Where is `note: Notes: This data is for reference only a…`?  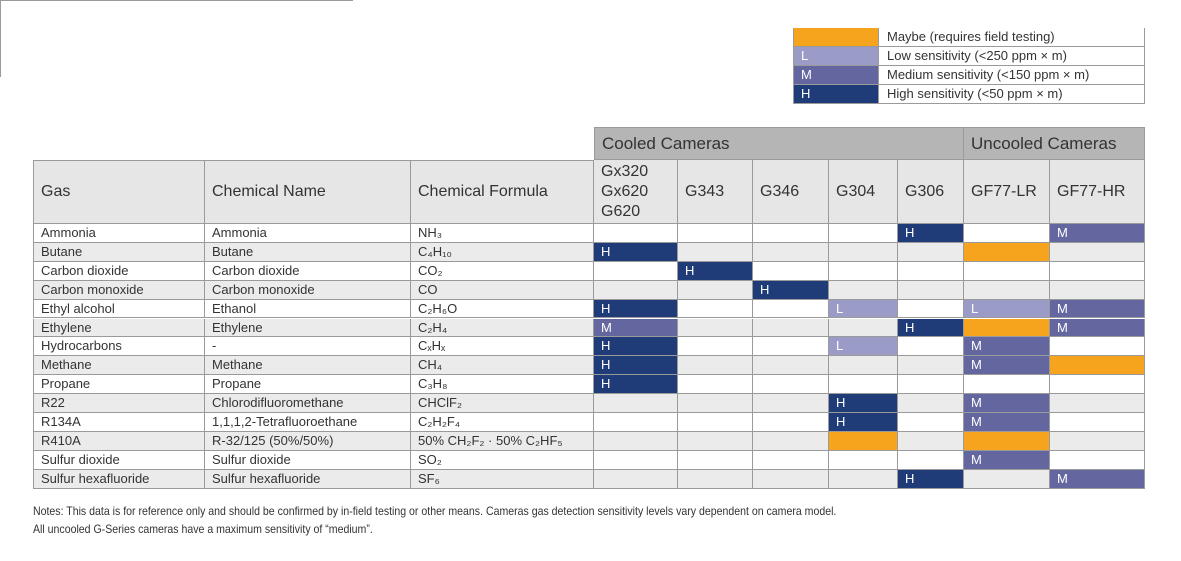 note: Notes: This data is for reference only a… is located at coordinates (435, 511).